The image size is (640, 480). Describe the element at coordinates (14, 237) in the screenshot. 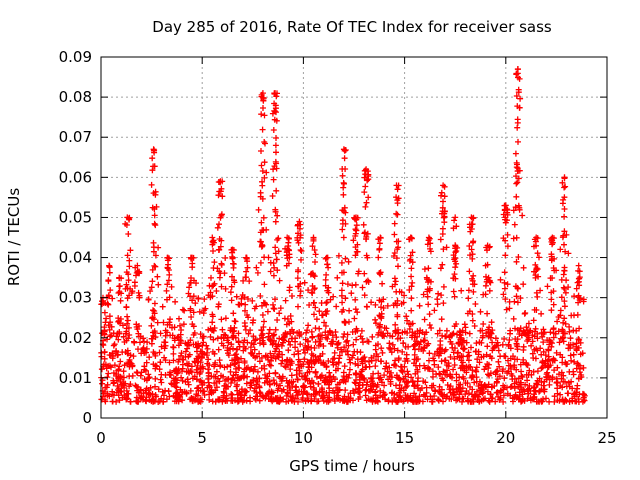

I see `y-axis-label: ROTI / TECUs` at that location.